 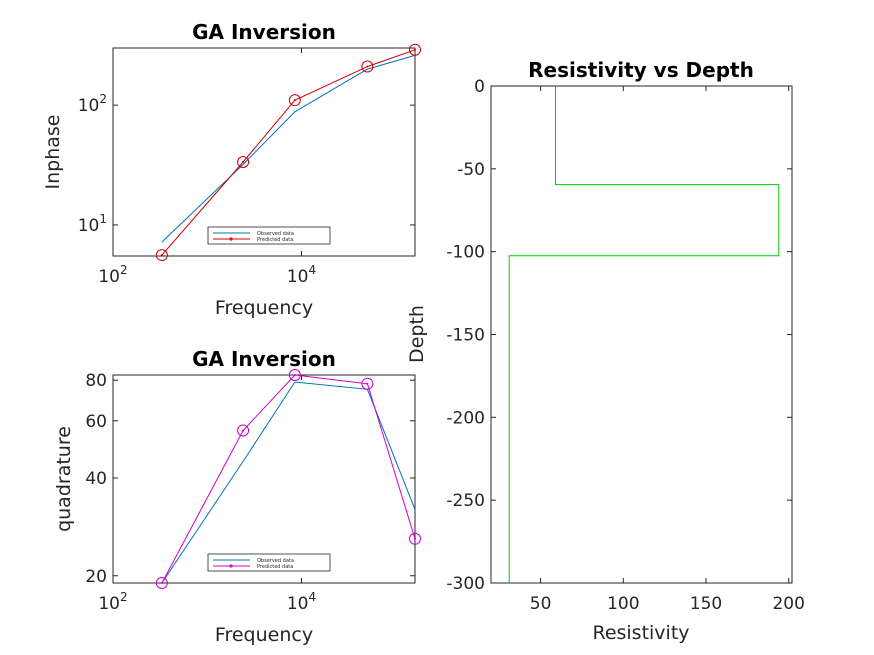 I want to click on quadrature-legend-observed-label: Observed data, so click(x=275, y=561).